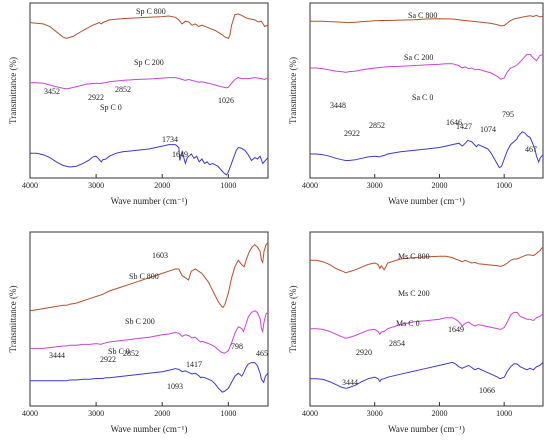  Describe the element at coordinates (454, 122) in the screenshot. I see `peak-label: 1646` at that location.